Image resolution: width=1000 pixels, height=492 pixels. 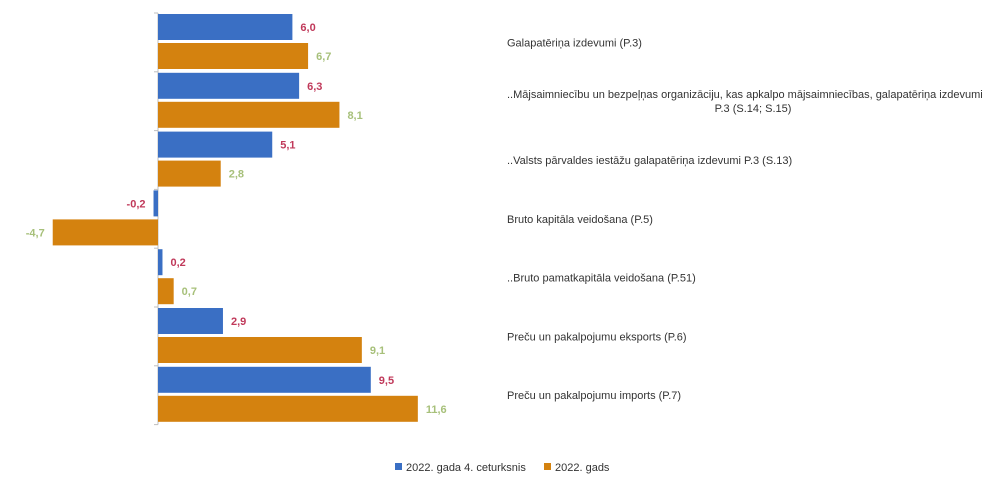 What do you see at coordinates (594, 396) in the screenshot?
I see `category-label: Preču un pakalpojumu imports (P.7)` at bounding box center [594, 396].